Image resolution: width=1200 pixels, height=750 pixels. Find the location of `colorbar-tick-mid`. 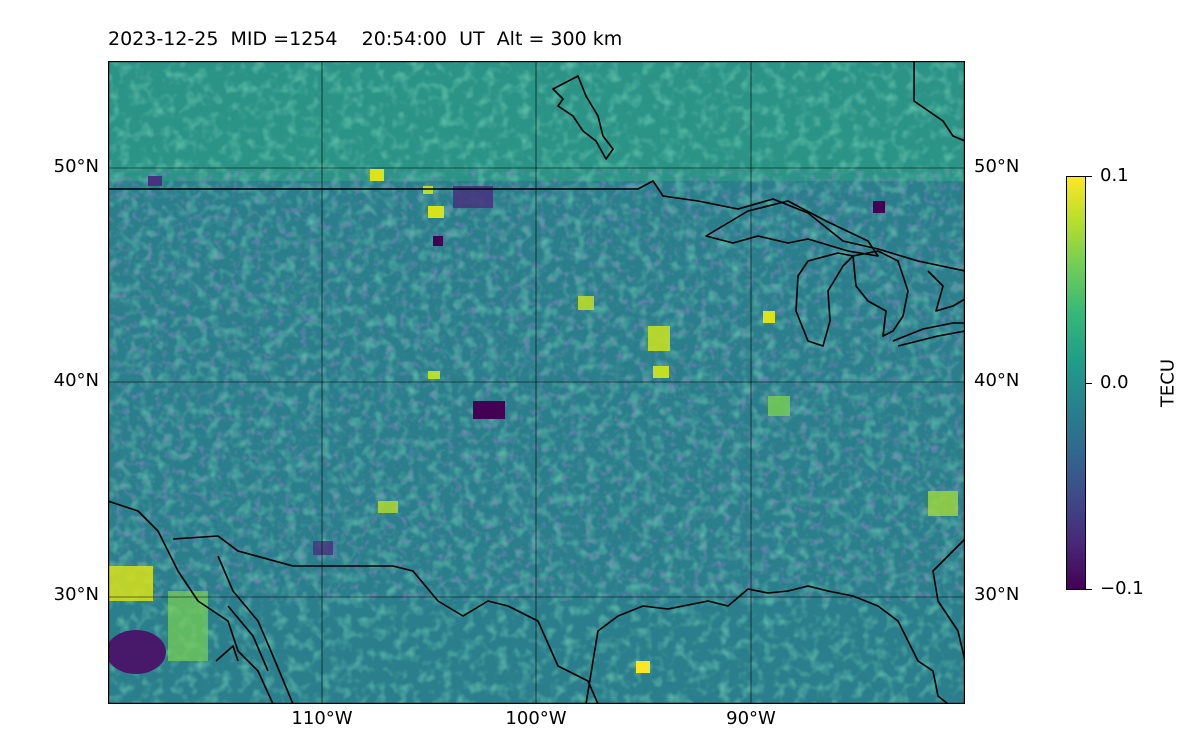

colorbar-tick-mid is located at coordinates (1089, 383).